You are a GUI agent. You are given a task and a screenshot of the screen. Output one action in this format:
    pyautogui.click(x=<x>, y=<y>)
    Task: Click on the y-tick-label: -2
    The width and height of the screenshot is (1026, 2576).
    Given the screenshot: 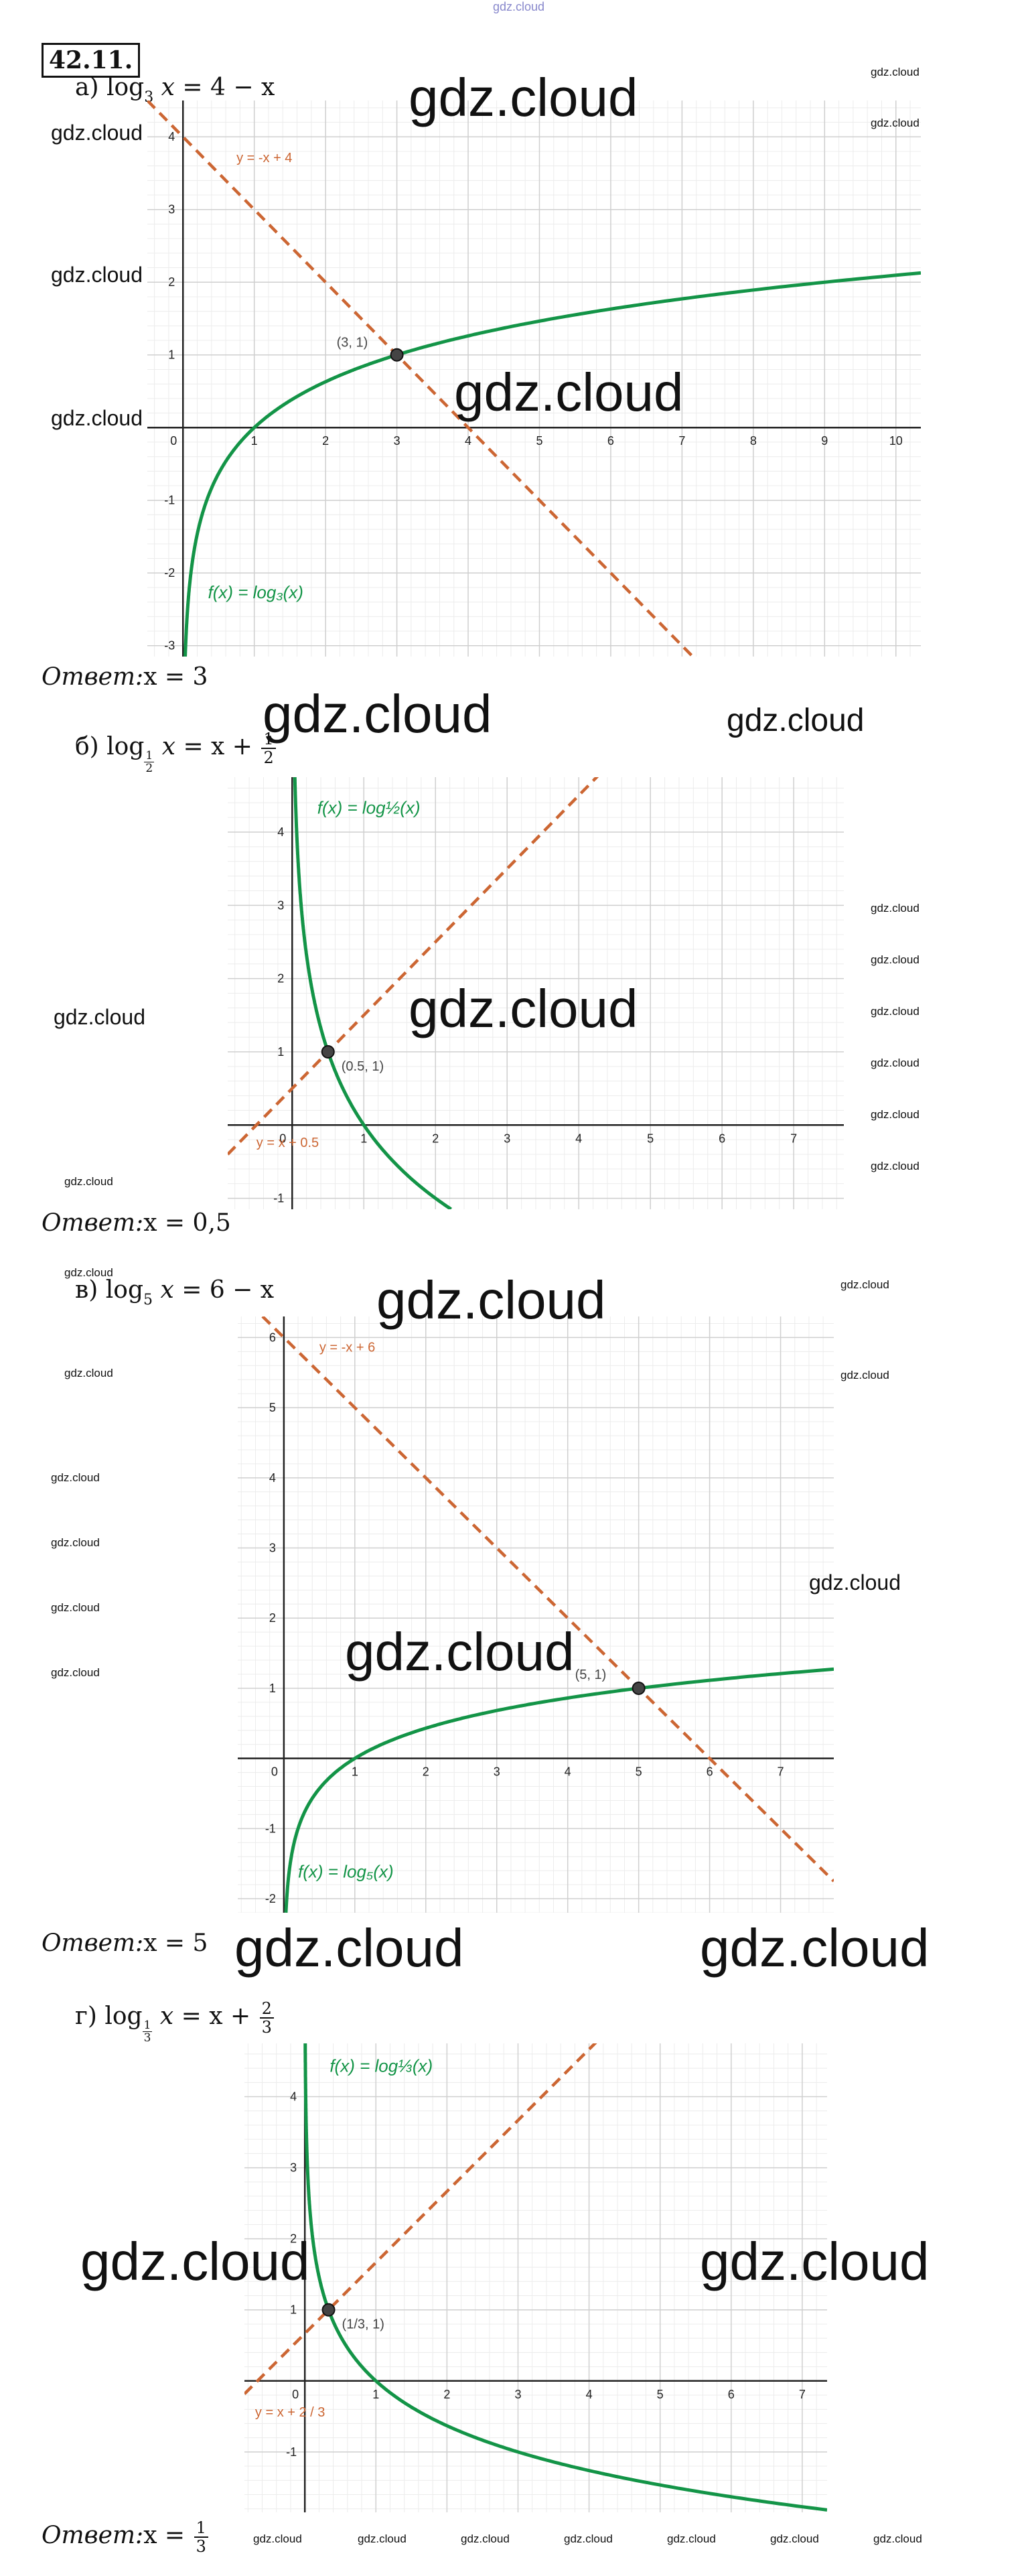 What is the action you would take?
    pyautogui.click(x=169, y=573)
    